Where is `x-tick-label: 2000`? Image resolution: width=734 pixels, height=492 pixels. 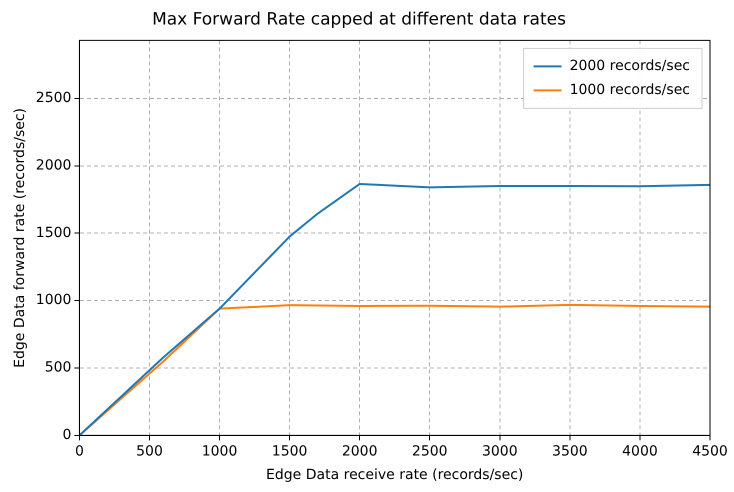
x-tick-label: 2000 is located at coordinates (360, 451).